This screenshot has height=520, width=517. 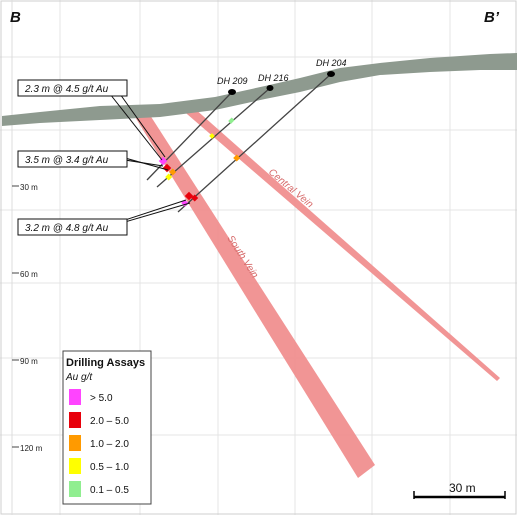 I want to click on depth-tick-label: 60 m, so click(x=29, y=274).